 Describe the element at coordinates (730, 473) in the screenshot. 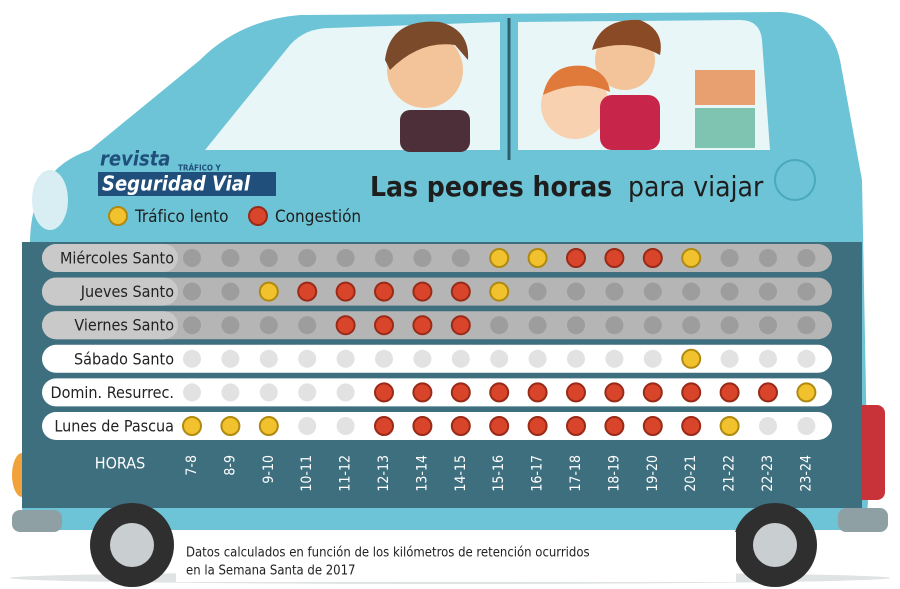

I see `hour-label: 21-22` at that location.